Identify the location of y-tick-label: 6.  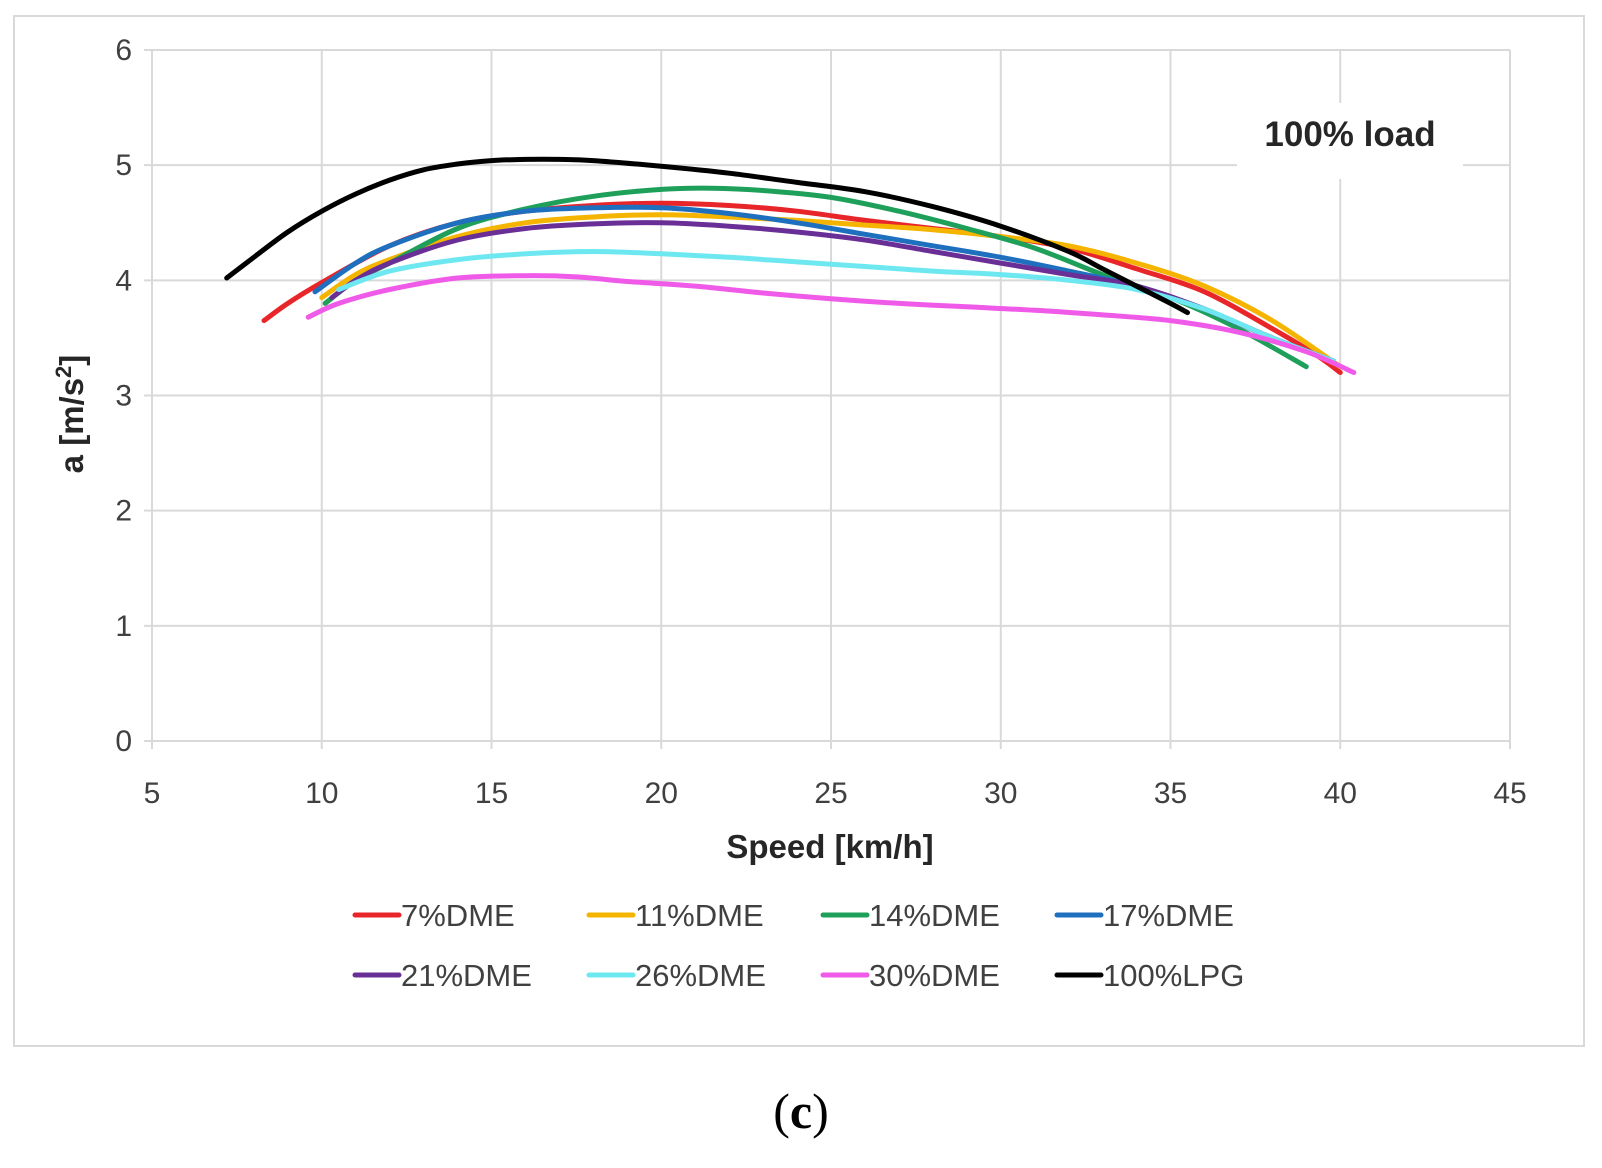
(123, 50).